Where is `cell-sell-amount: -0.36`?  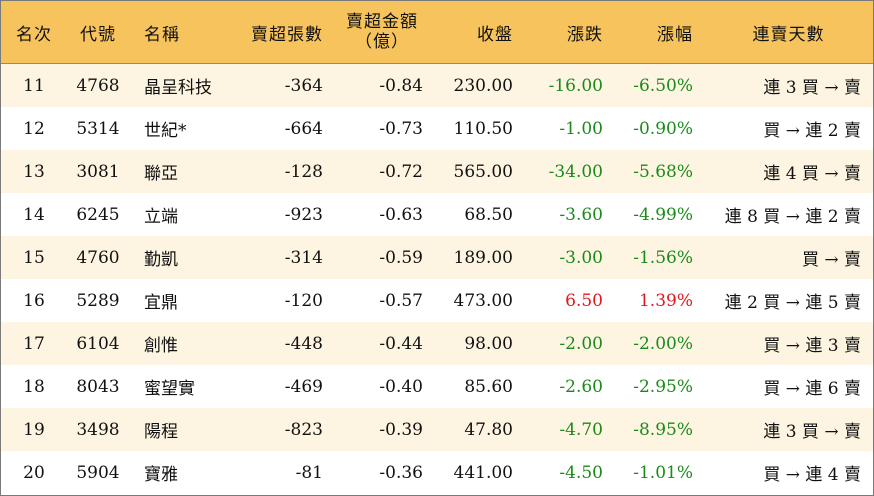
cell-sell-amount: -0.36 is located at coordinates (401, 472).